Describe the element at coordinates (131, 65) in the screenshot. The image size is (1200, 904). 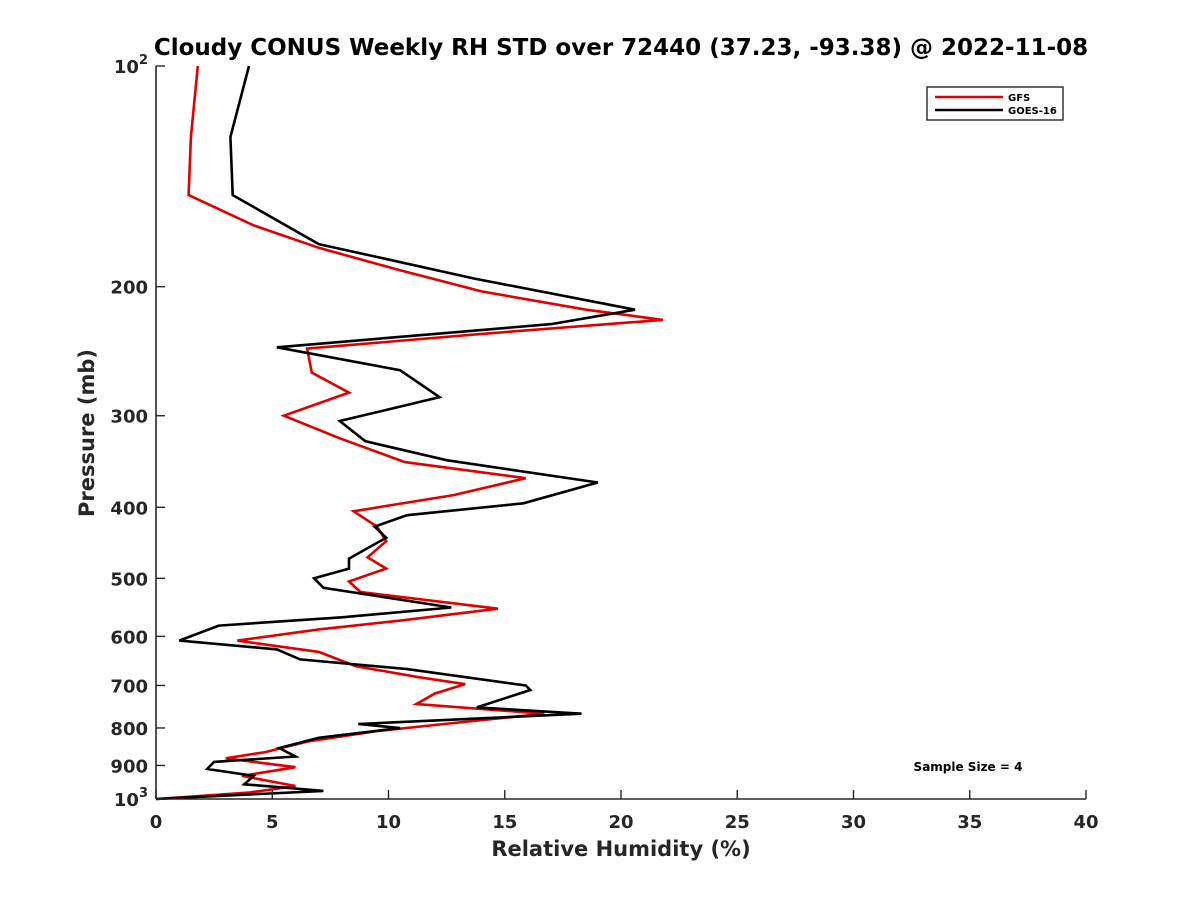
I see `y-tick-label: 10²` at that location.